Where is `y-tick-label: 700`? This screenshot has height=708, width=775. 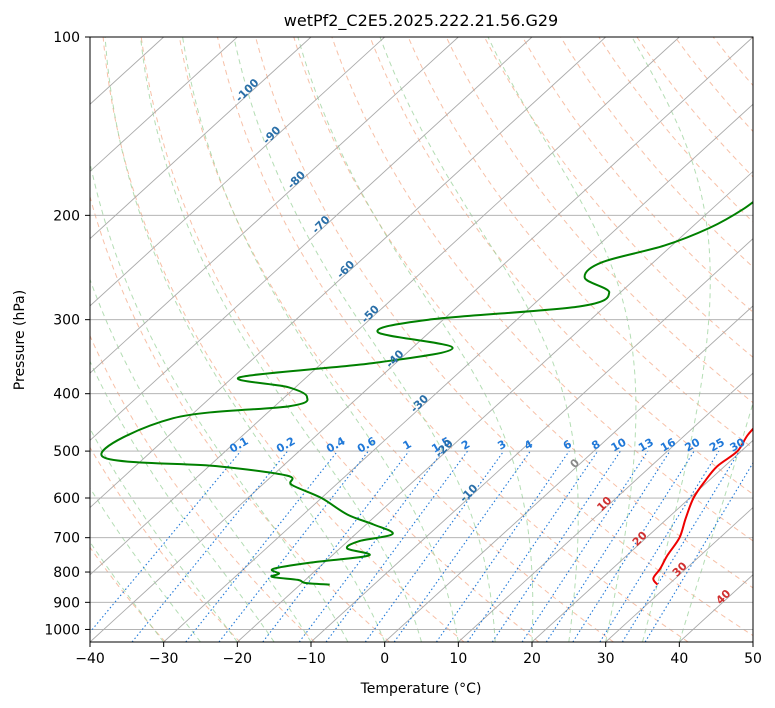
y-tick-label: 700 is located at coordinates (66, 539).